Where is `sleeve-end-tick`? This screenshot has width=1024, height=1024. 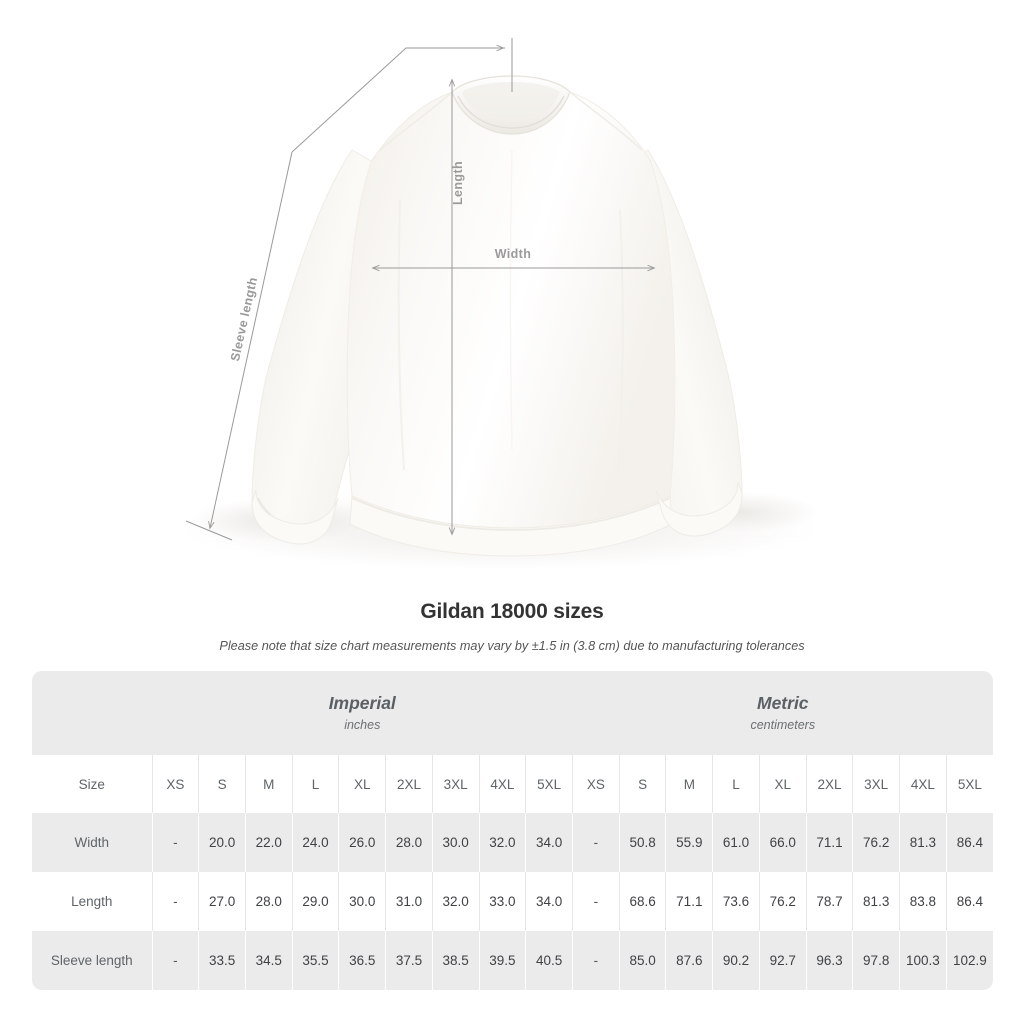
sleeve-end-tick is located at coordinates (209, 530).